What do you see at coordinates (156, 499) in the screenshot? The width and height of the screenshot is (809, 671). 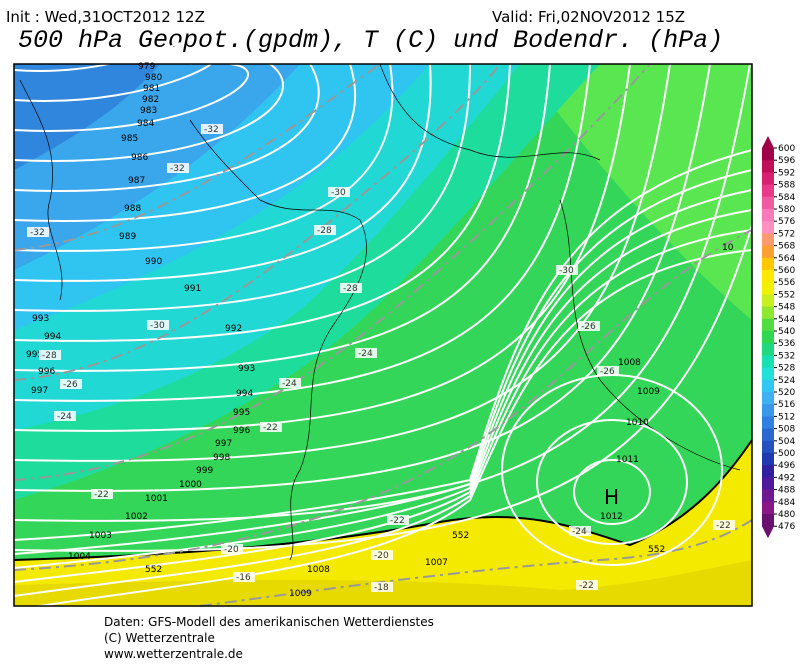 I see `isobar-label: 1001` at bounding box center [156, 499].